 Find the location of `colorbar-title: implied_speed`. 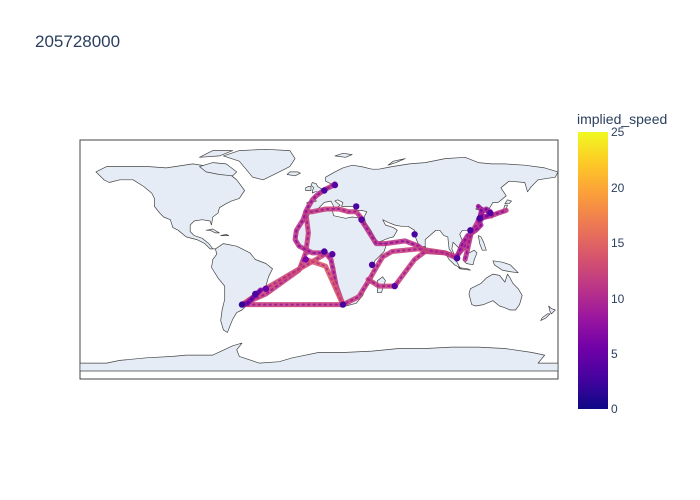

colorbar-title: implied_speed is located at coordinates (622, 119).